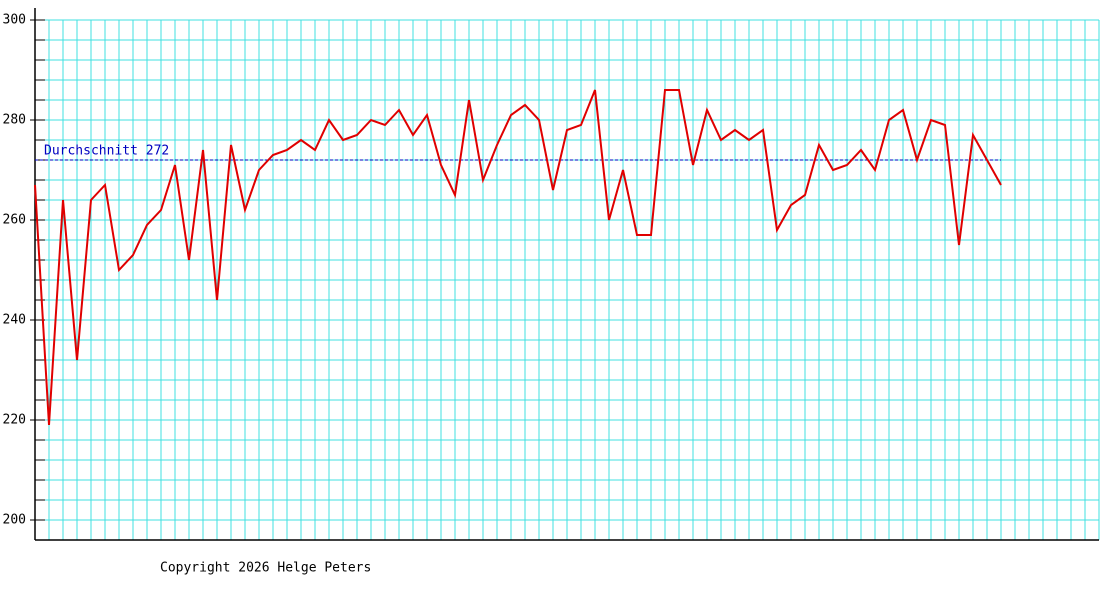 The width and height of the screenshot is (1100, 600). What do you see at coordinates (14, 220) in the screenshot?
I see `y-tick-label: 260` at bounding box center [14, 220].